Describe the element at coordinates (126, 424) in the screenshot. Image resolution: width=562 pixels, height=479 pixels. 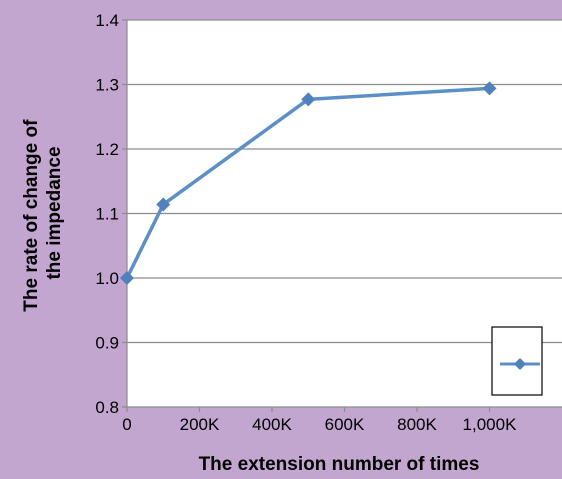
I see `x-tick-label: 0` at that location.